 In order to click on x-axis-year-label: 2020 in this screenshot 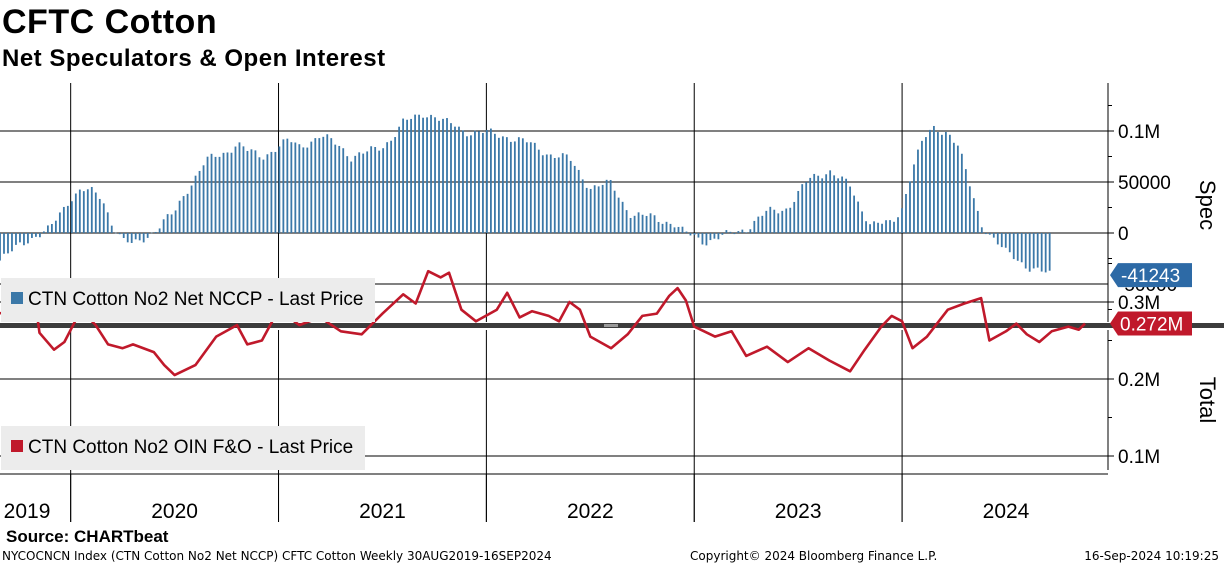, I will do `click(174, 511)`.